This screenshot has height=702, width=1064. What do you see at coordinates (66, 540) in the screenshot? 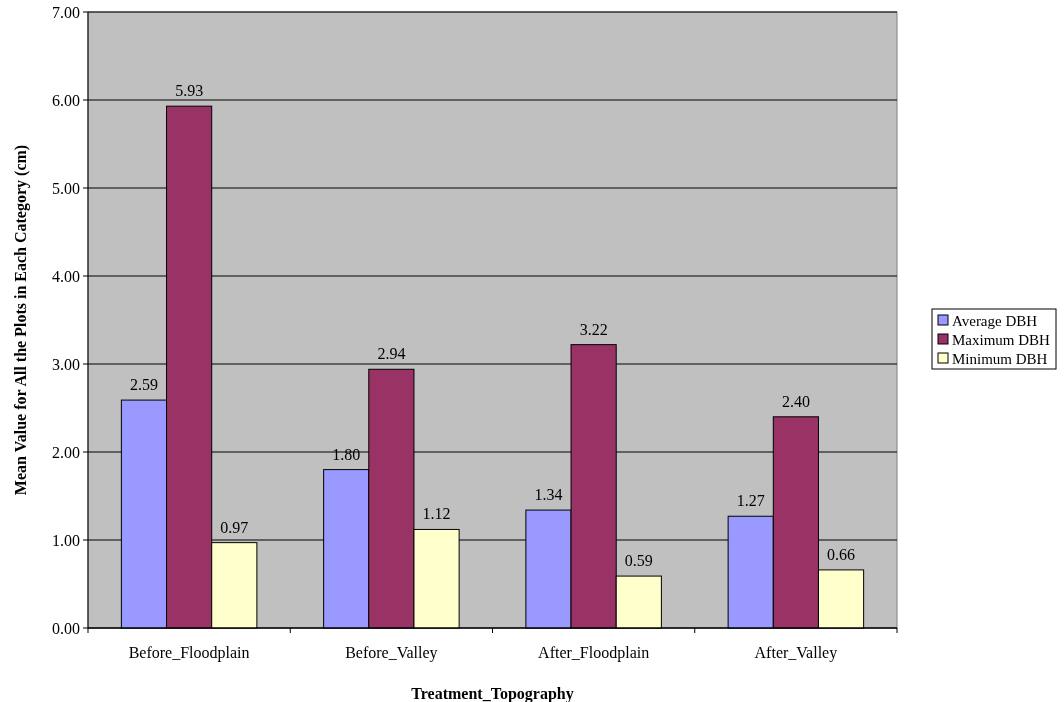
I see `y-tick-label: 1.00` at bounding box center [66, 540].